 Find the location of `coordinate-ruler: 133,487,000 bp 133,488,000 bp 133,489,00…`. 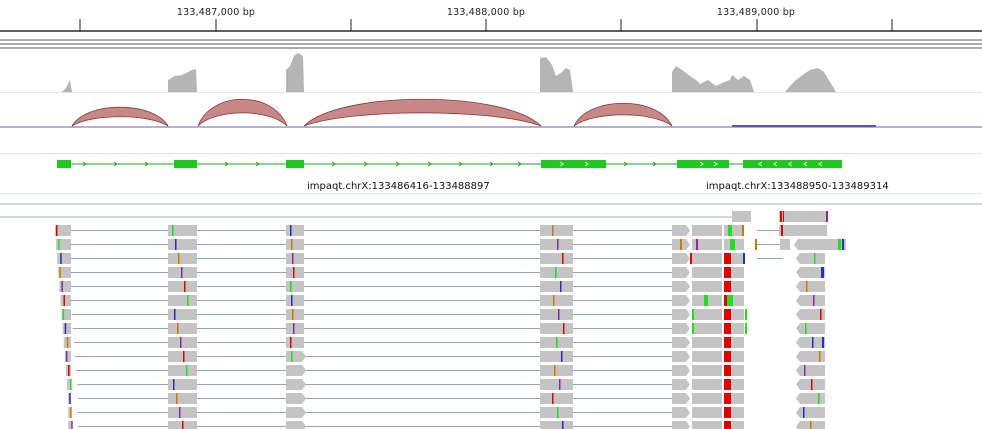

coordinate-ruler: 133,487,000 bp 133,488,000 bp 133,489,00… is located at coordinates (491, 17).